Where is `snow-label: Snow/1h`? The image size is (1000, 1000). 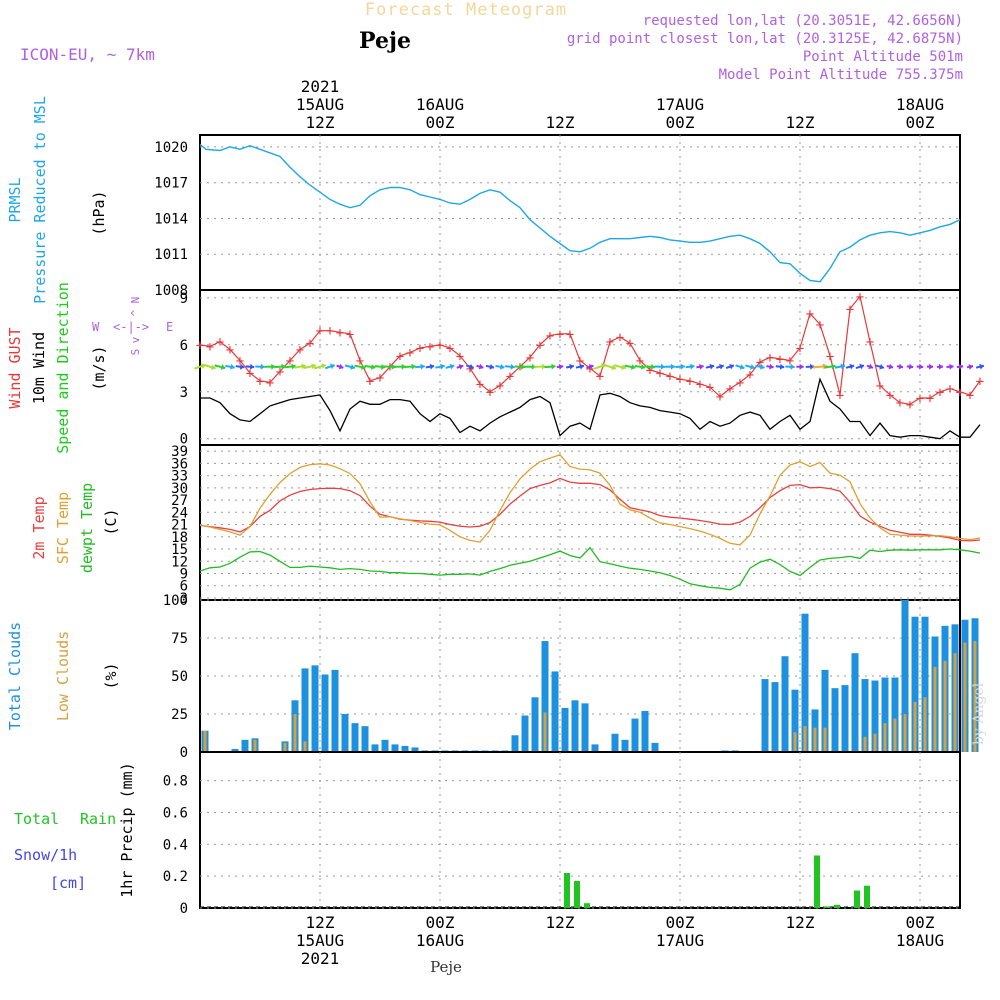 snow-label: Snow/1h is located at coordinates (45, 855).